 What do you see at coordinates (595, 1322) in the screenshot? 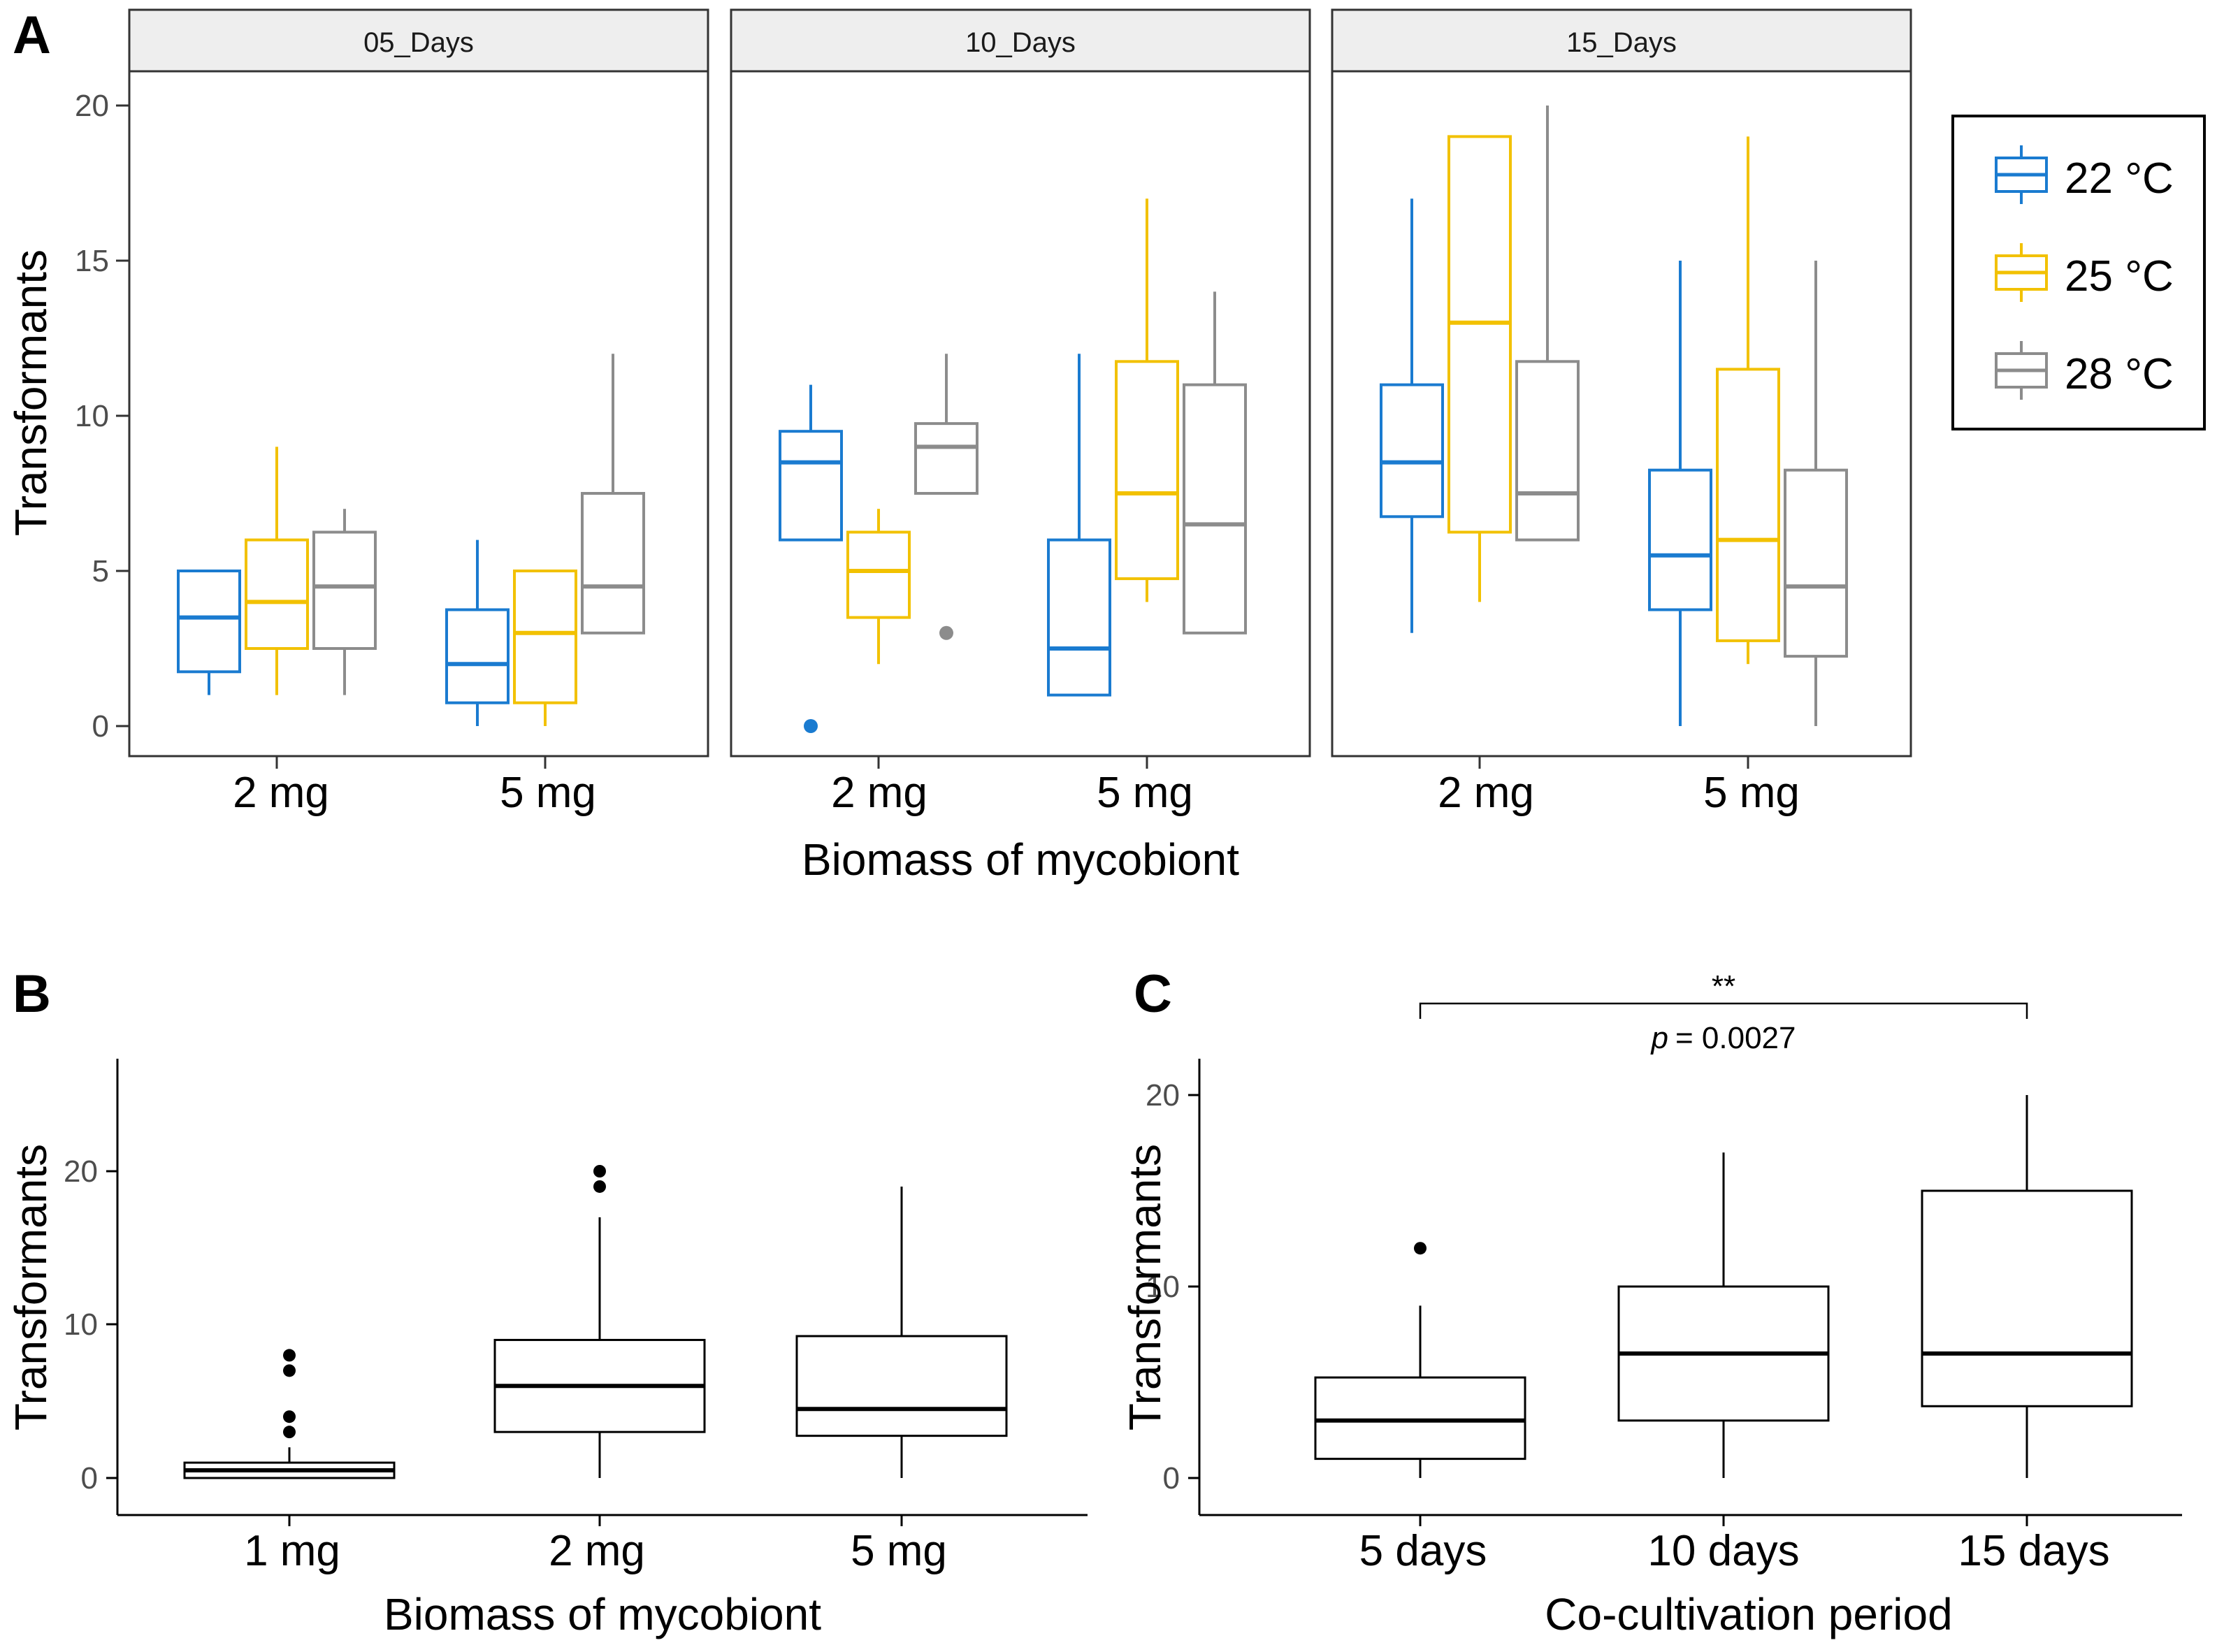
I see `panel-b-marks` at bounding box center [595, 1322].